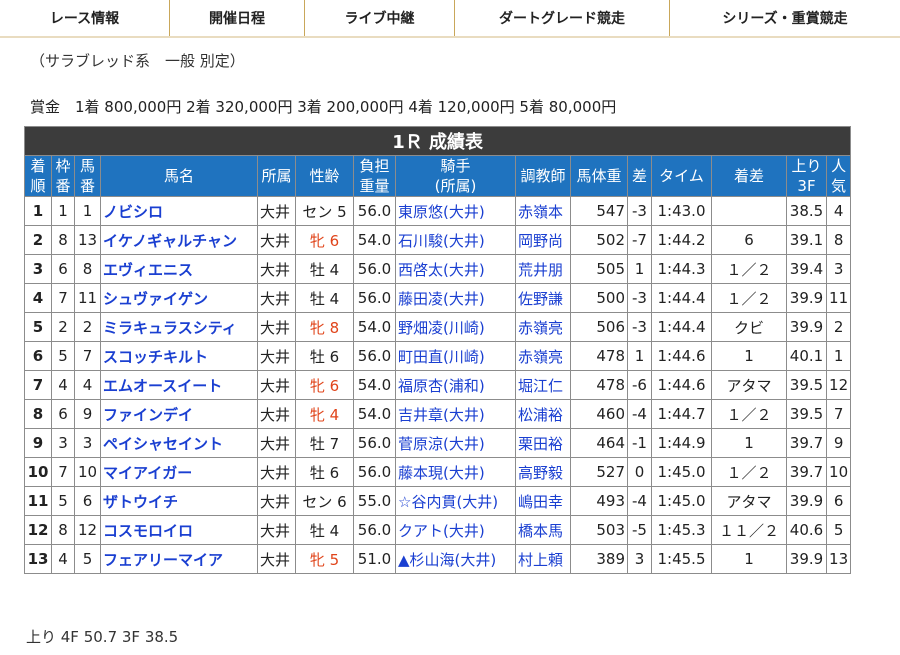 Image resolution: width=900 pixels, height=655 pixels. I want to click on horse-name-link: エヴィエニス, so click(179, 269).